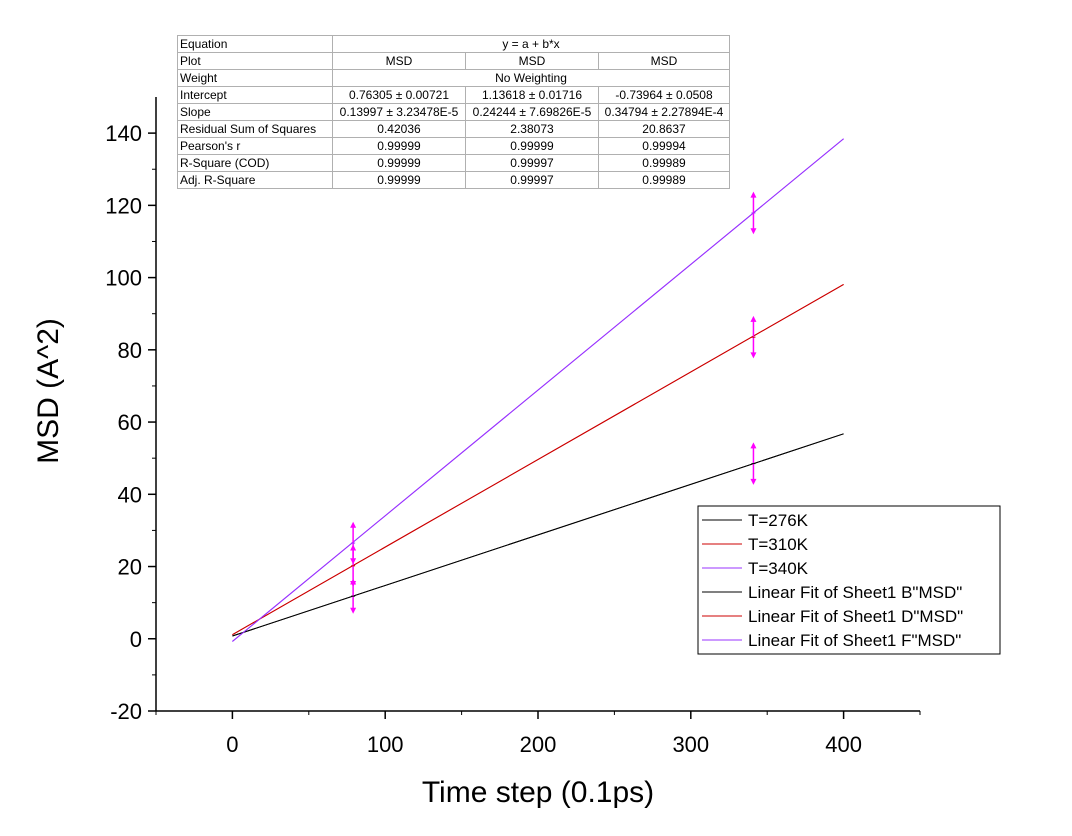  What do you see at coordinates (255, 163) in the screenshot?
I see `fit-table-label: R-Square (COD)` at bounding box center [255, 163].